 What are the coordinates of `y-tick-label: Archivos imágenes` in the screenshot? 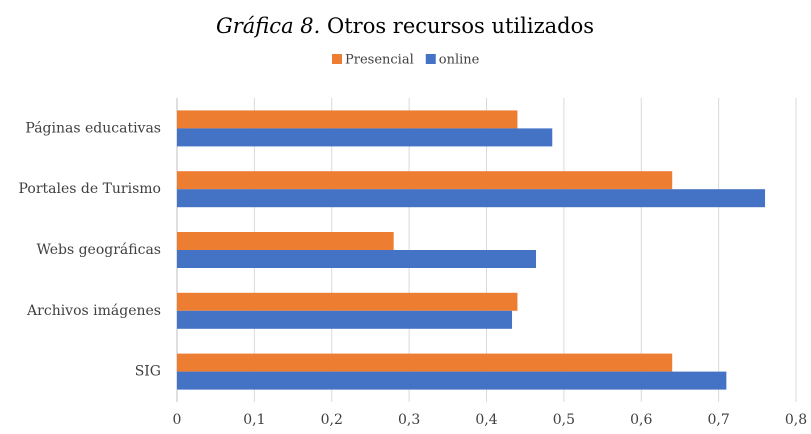 It's located at (93, 311).